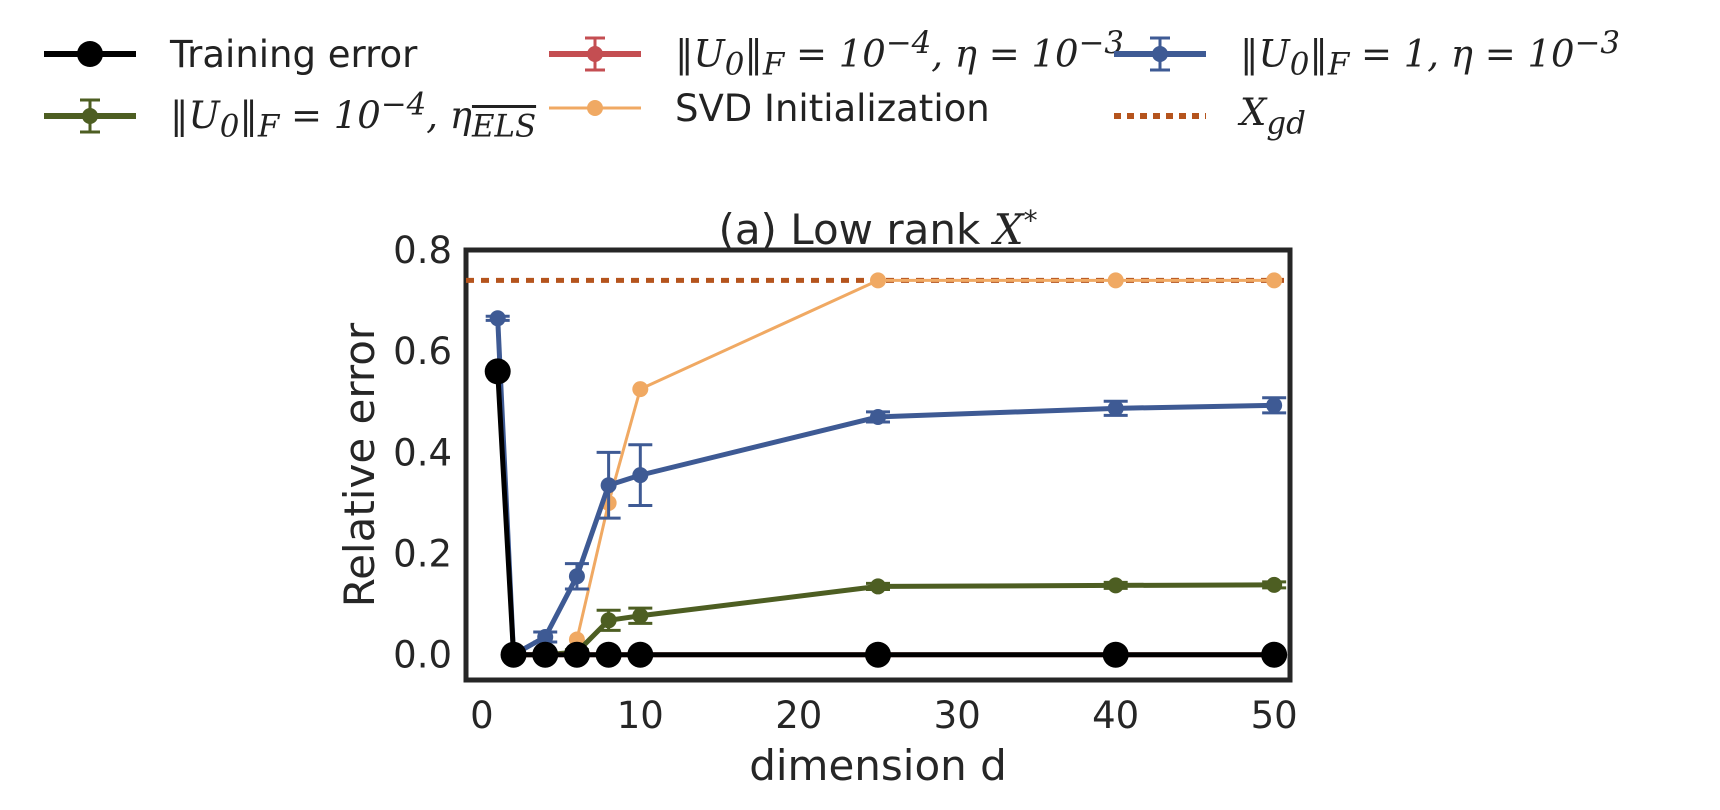 The image size is (1720, 810). What do you see at coordinates (422, 351) in the screenshot?
I see `y-tick-label: 0.6` at bounding box center [422, 351].